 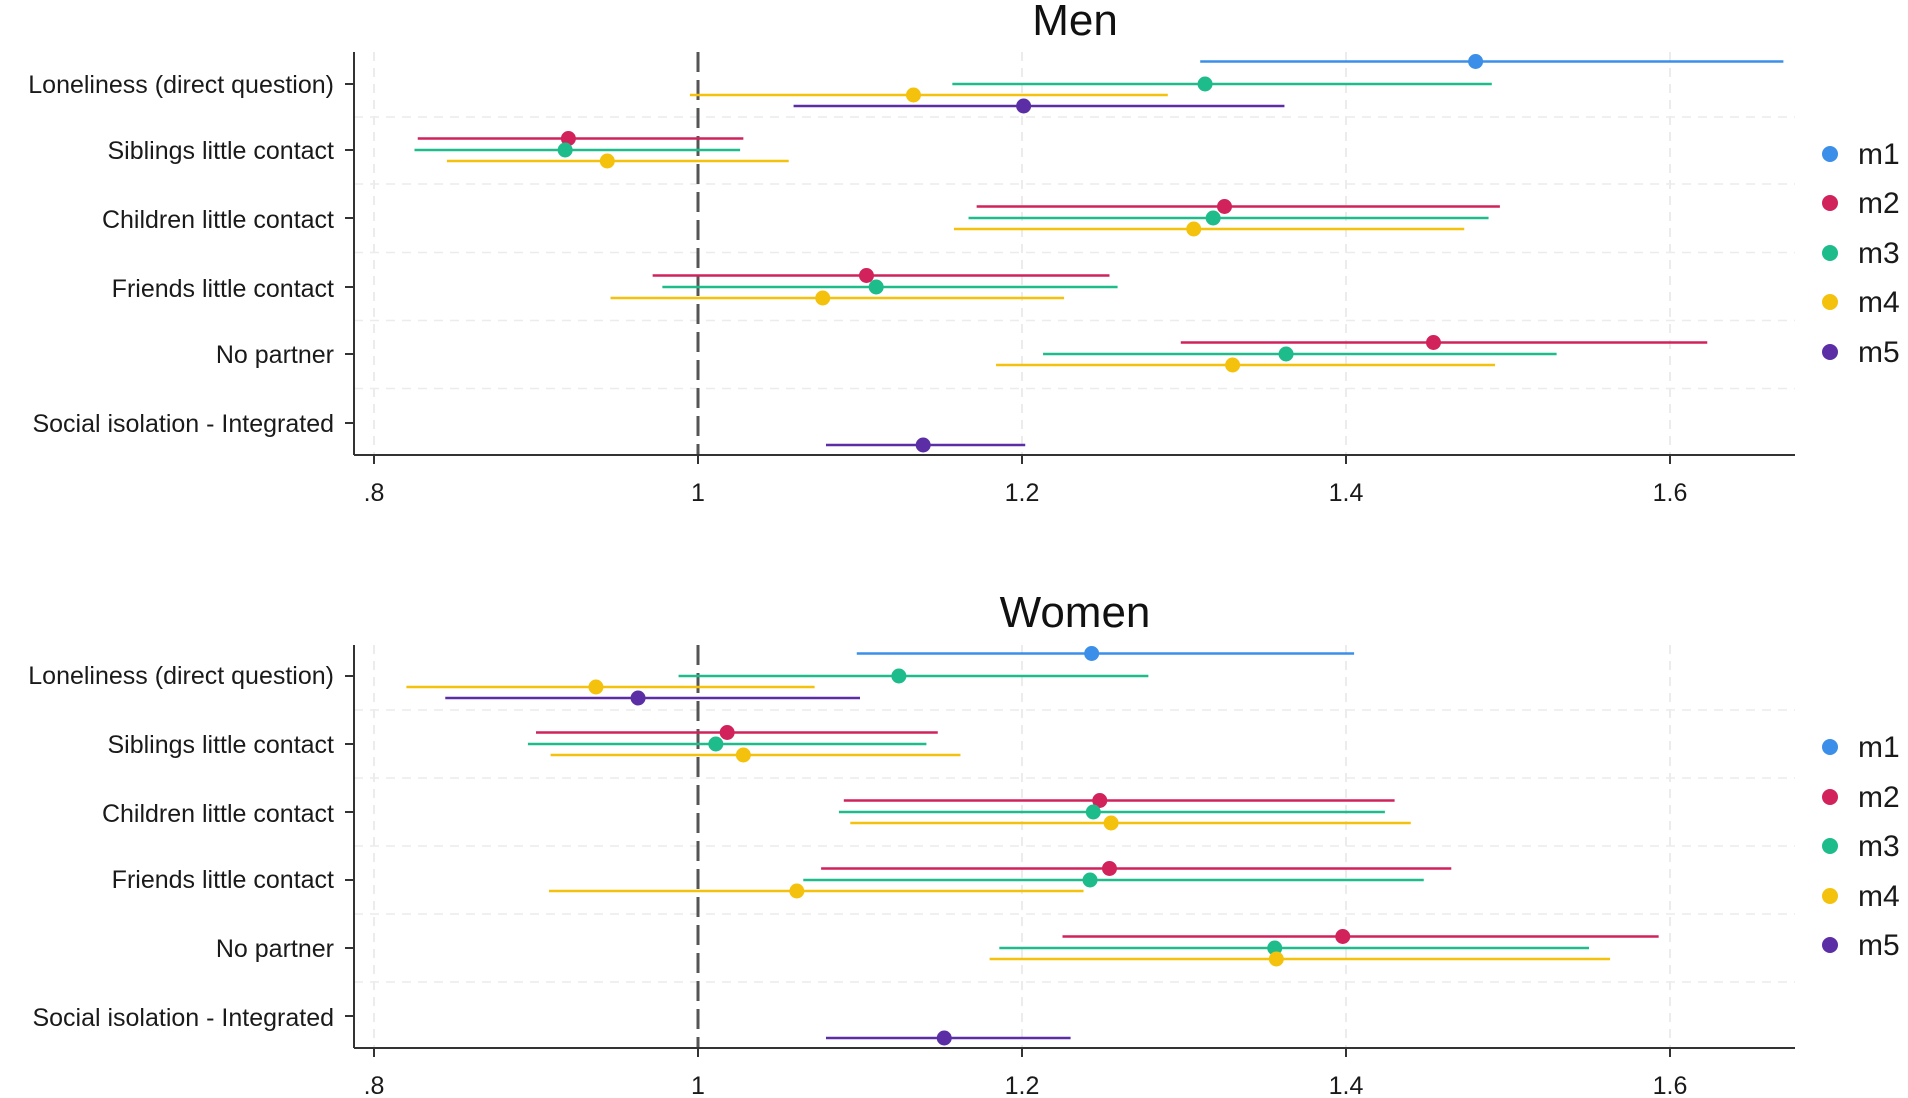 What do you see at coordinates (1075, 612) in the screenshot?
I see `chart-title-women: Women` at bounding box center [1075, 612].